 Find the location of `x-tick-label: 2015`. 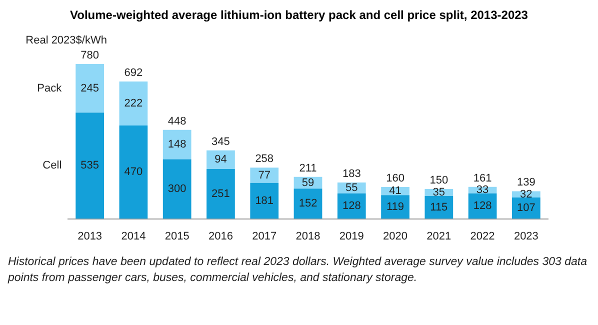

x-tick-label: 2015 is located at coordinates (177, 236).